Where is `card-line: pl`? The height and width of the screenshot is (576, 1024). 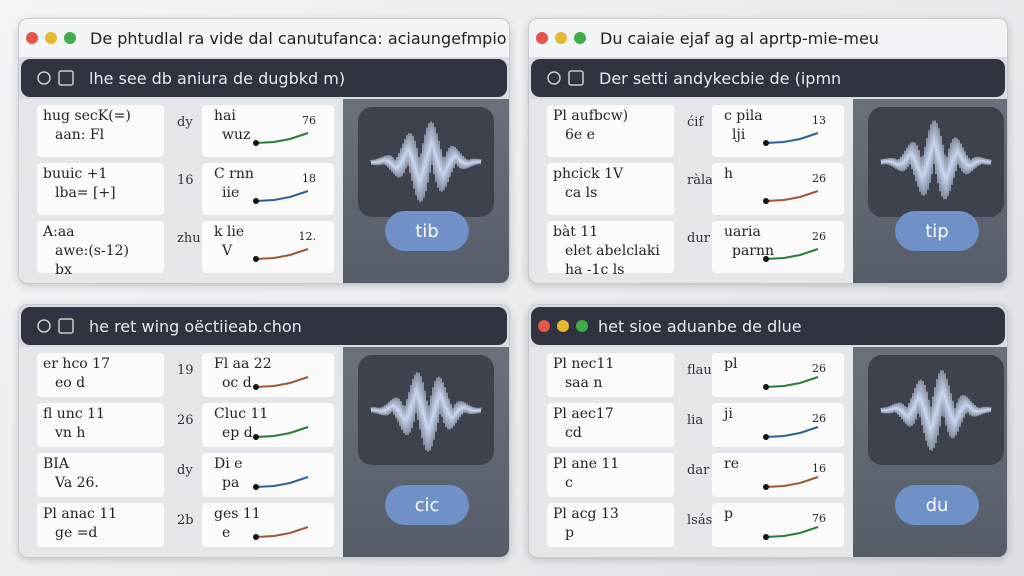
card-line: pl is located at coordinates (731, 364).